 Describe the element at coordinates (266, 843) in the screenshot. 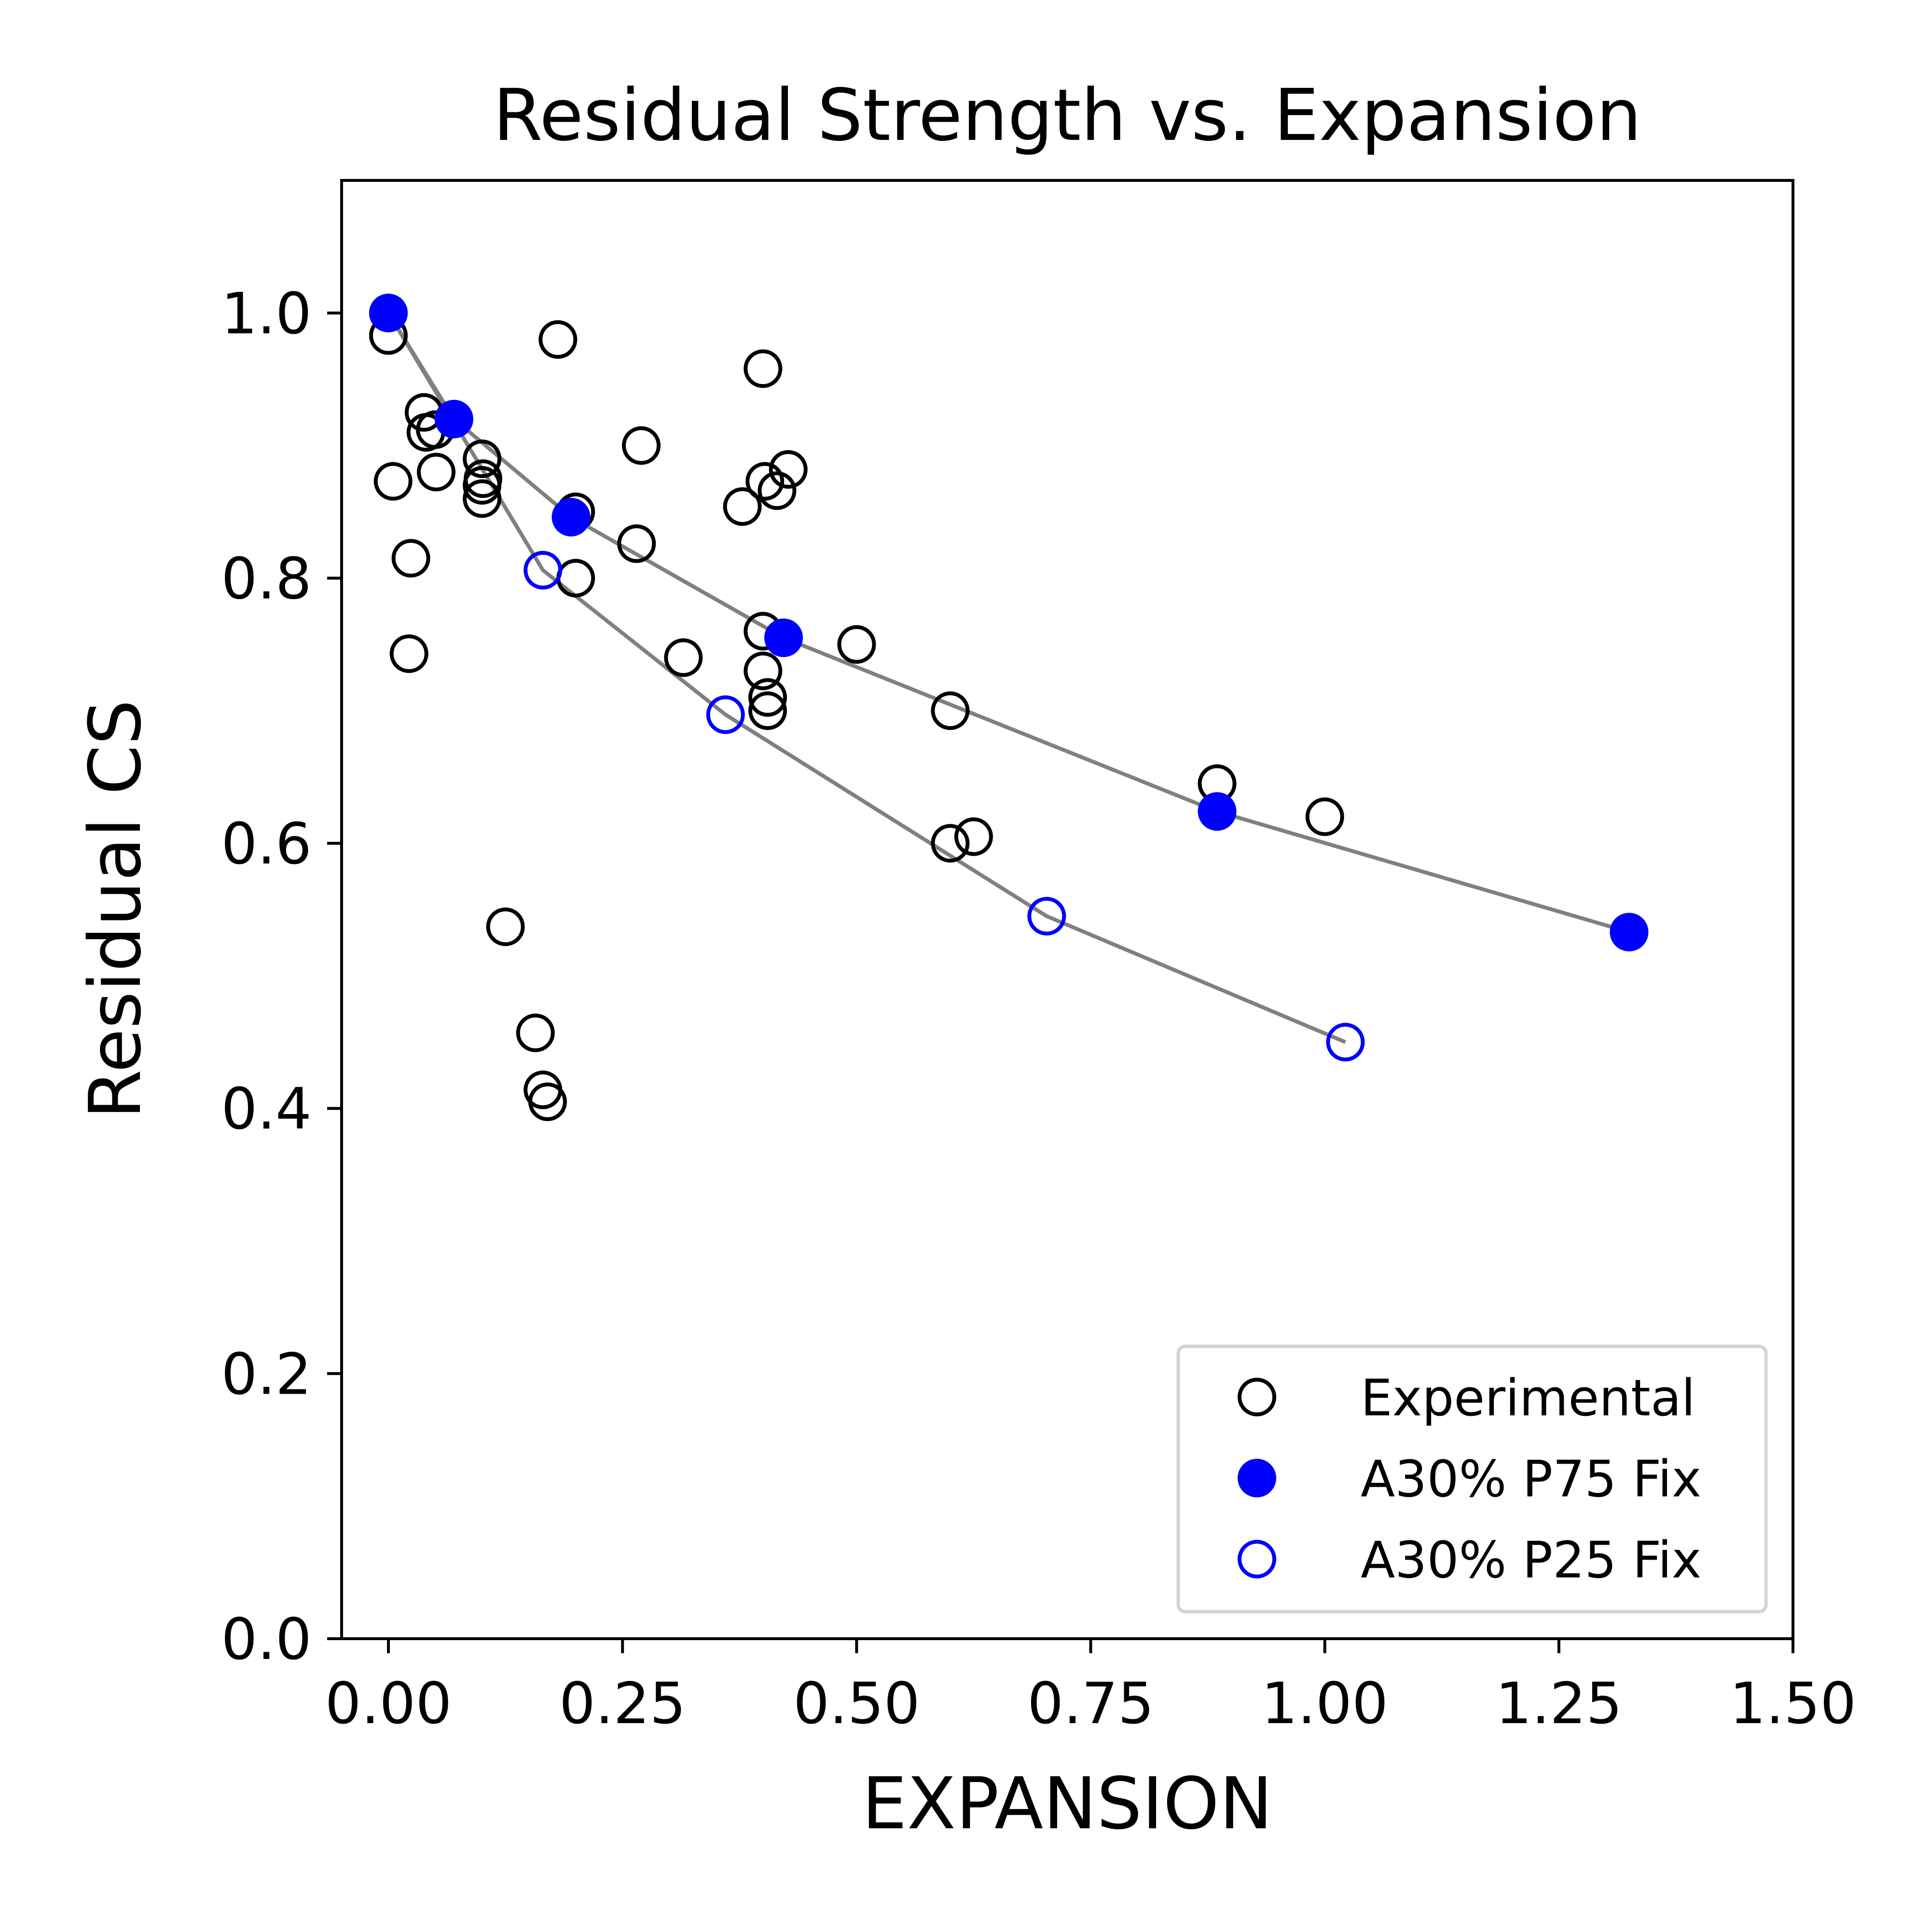

I see `y-tick-label-3: 0.6` at that location.